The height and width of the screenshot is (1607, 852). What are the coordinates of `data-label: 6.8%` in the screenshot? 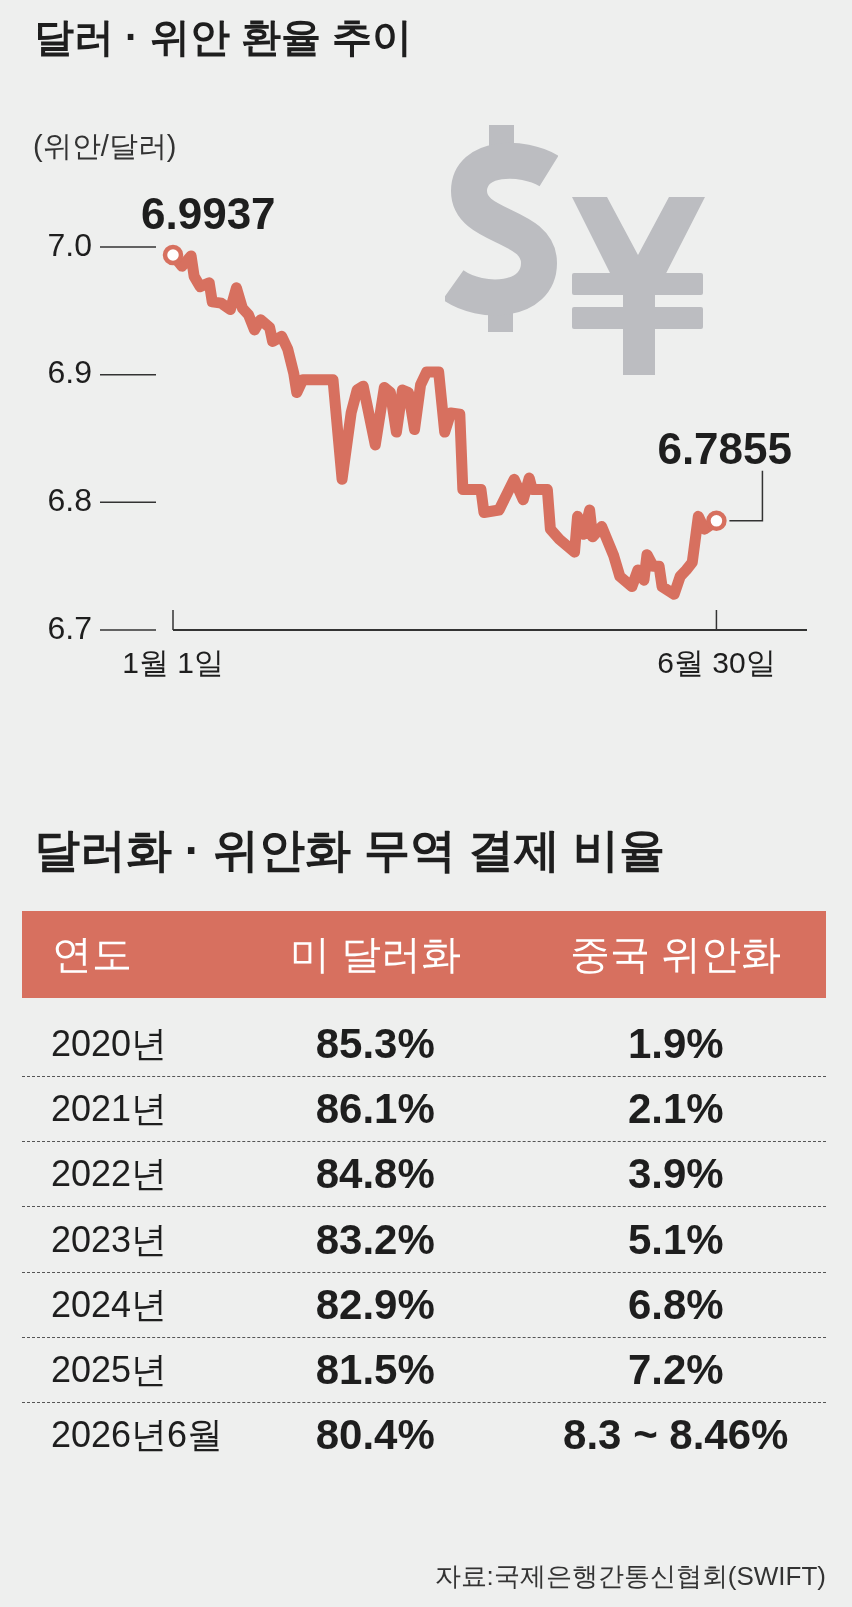 It's located at (675, 1304).